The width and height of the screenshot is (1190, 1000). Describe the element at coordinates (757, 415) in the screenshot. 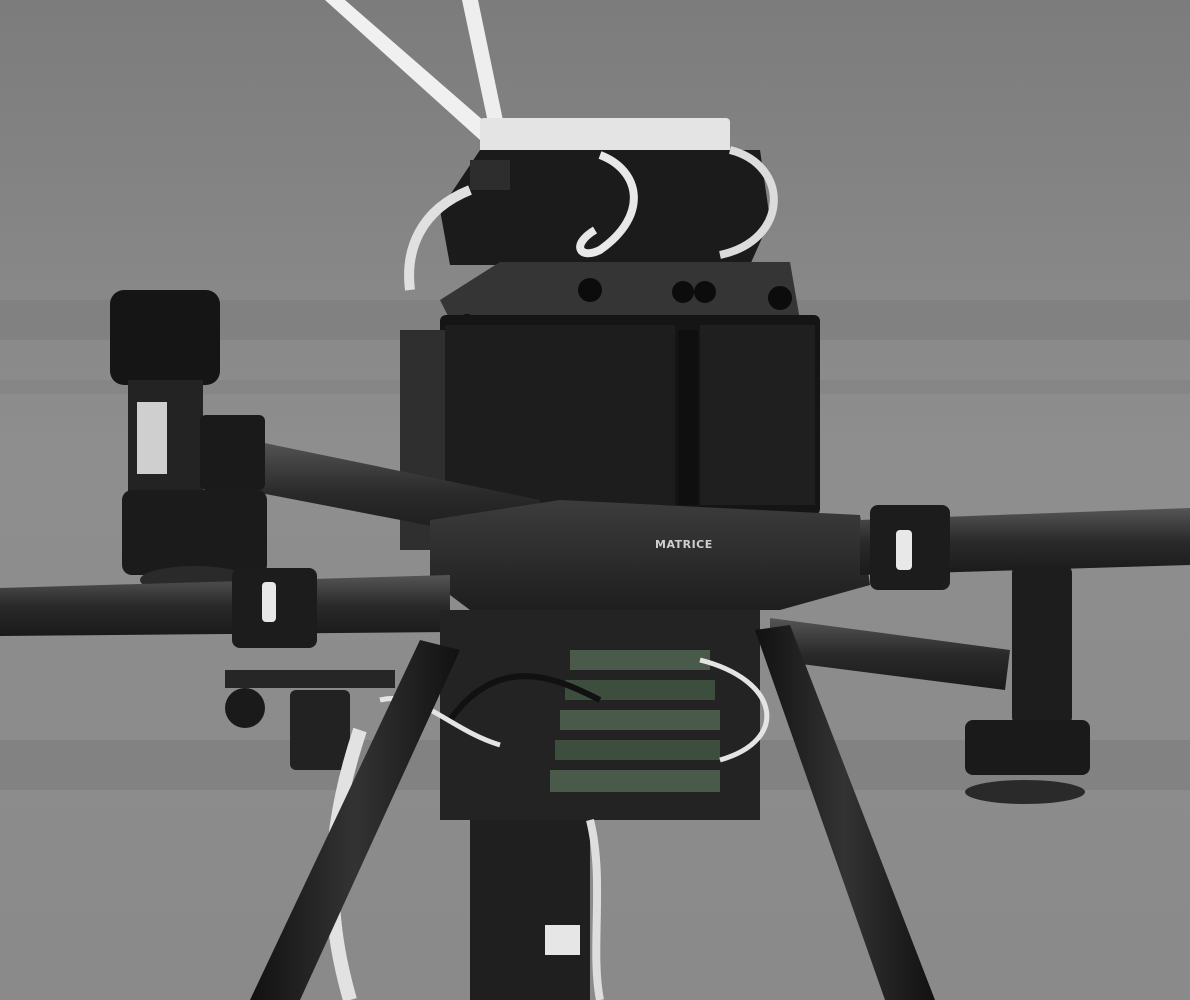

I see `battery-right` at that location.